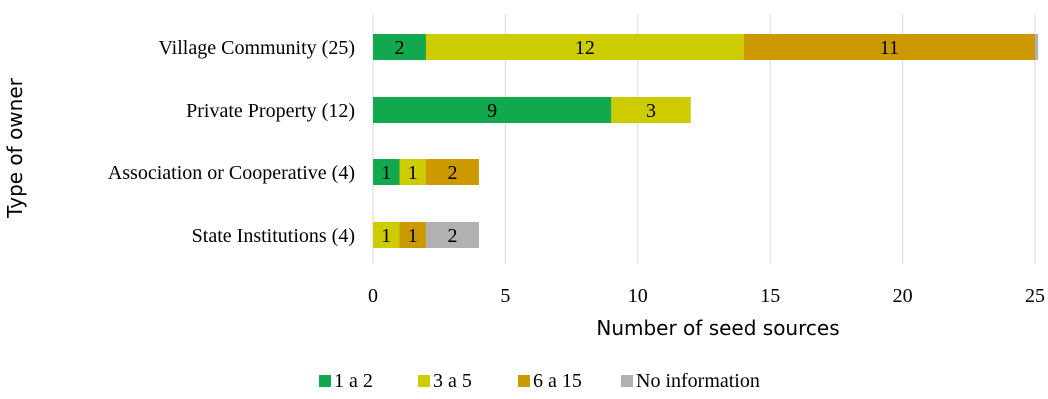 The image size is (1048, 399). Describe the element at coordinates (256, 48) in the screenshot. I see `category-label: Village Community (25)` at that location.